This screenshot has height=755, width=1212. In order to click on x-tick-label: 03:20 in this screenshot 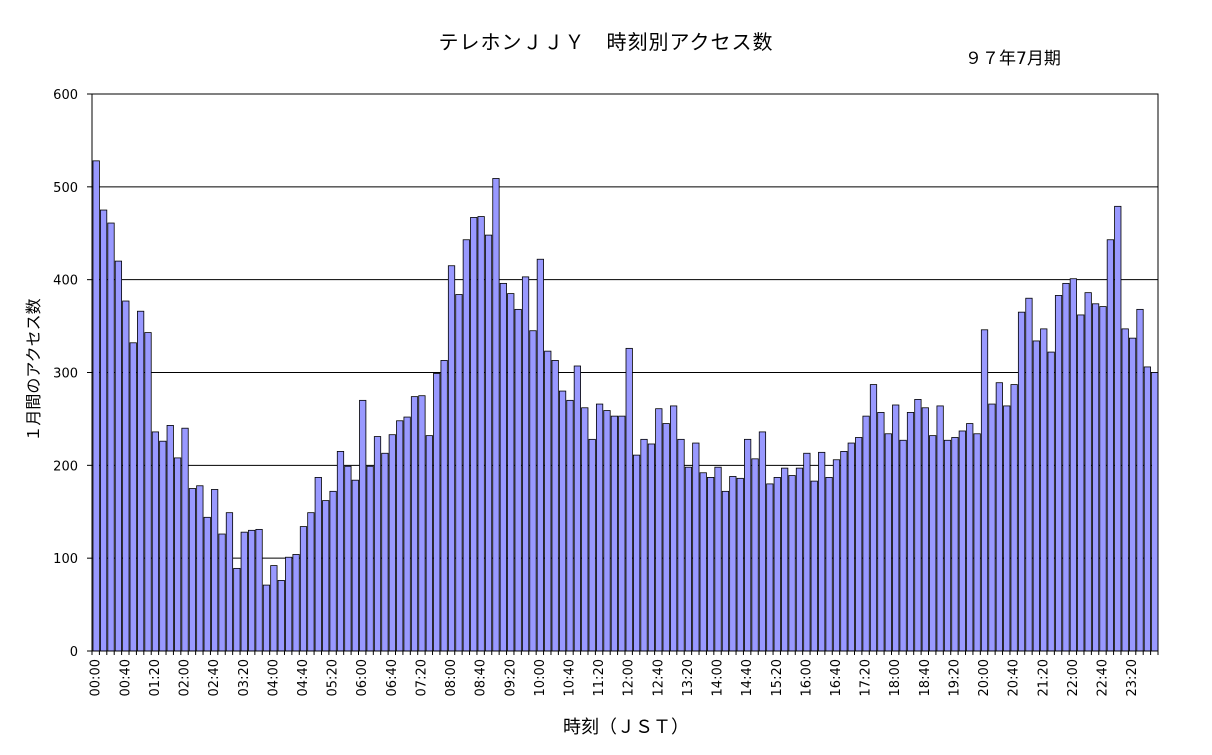, I will do `click(244, 677)`.